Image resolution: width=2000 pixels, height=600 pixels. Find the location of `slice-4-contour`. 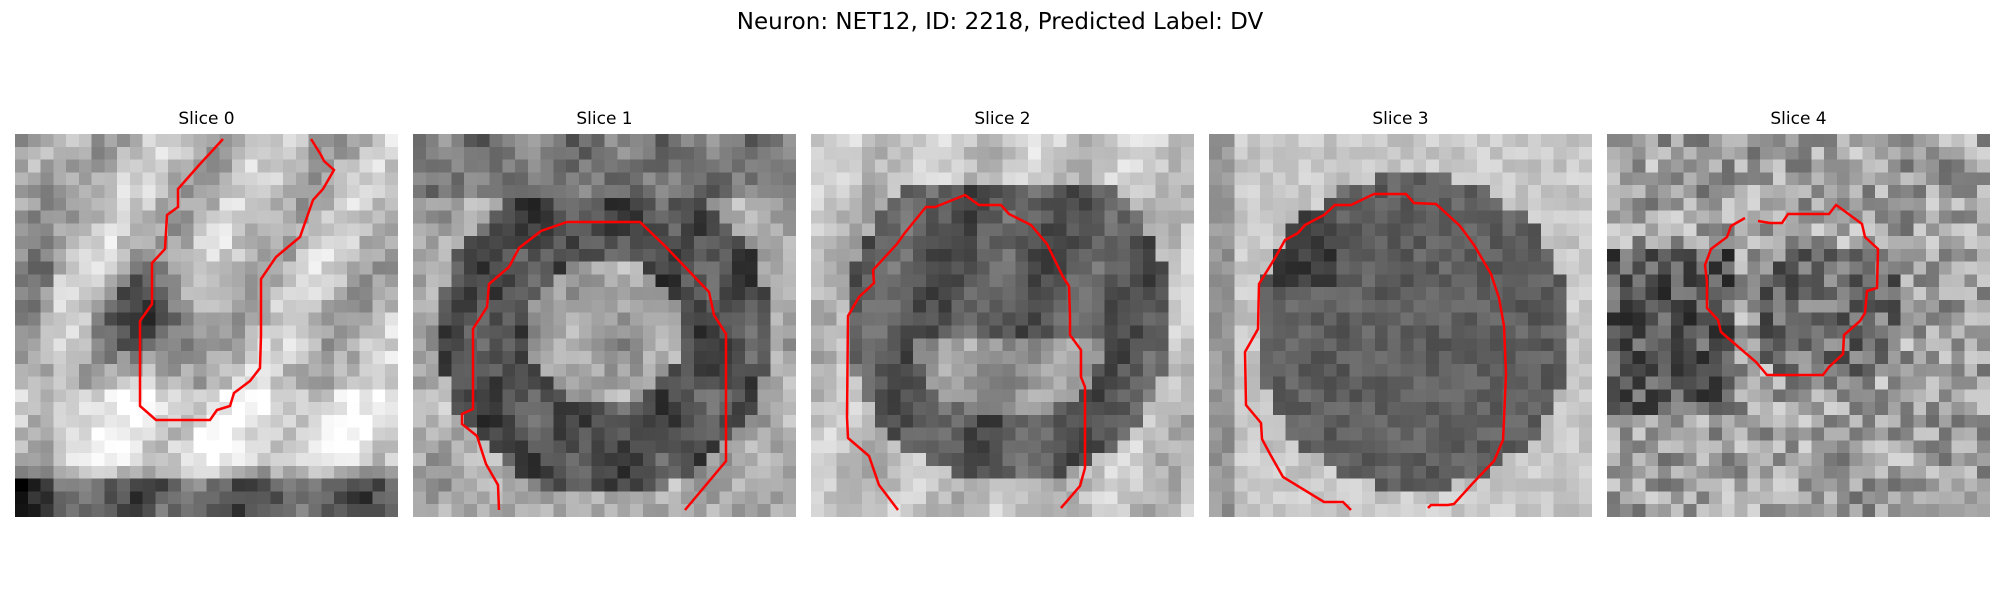

slice-4-contour is located at coordinates (1791, 290).